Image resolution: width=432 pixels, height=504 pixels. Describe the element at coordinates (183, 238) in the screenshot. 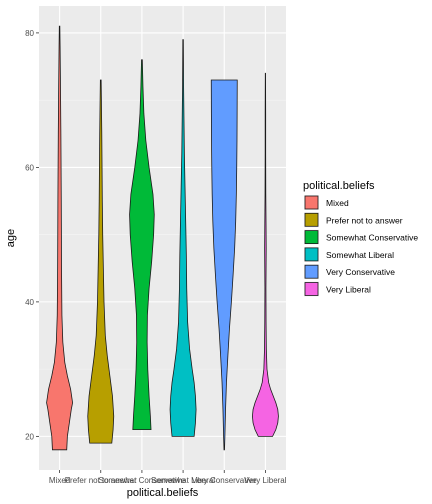

I see `violin-somewhat-liberal` at that location.